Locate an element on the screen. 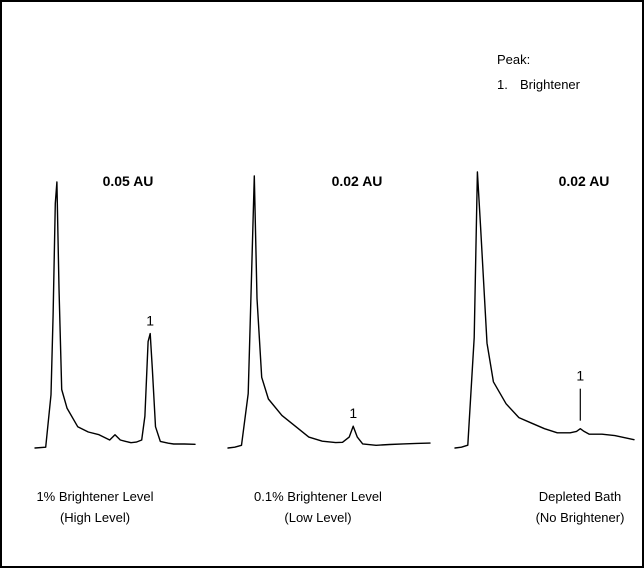 This screenshot has width=644, height=568. panel-1-caption-line1: 1% Brightener Level is located at coordinates (94, 496).